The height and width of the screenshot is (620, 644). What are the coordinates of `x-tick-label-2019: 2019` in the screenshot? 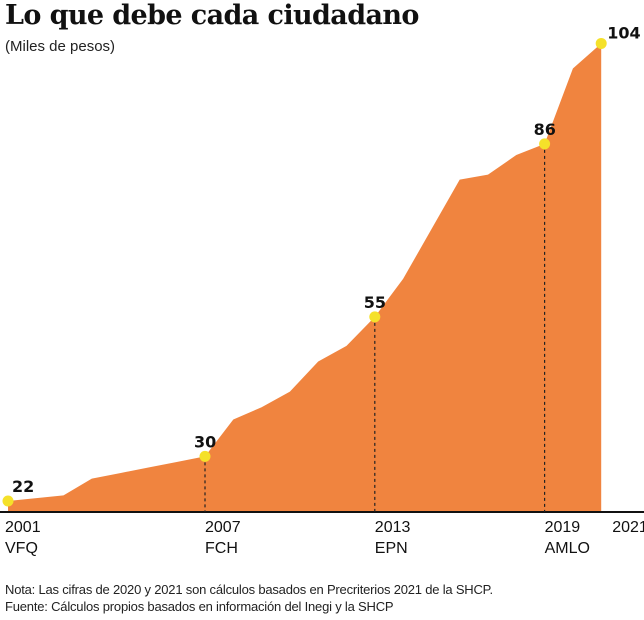 It's located at (563, 527).